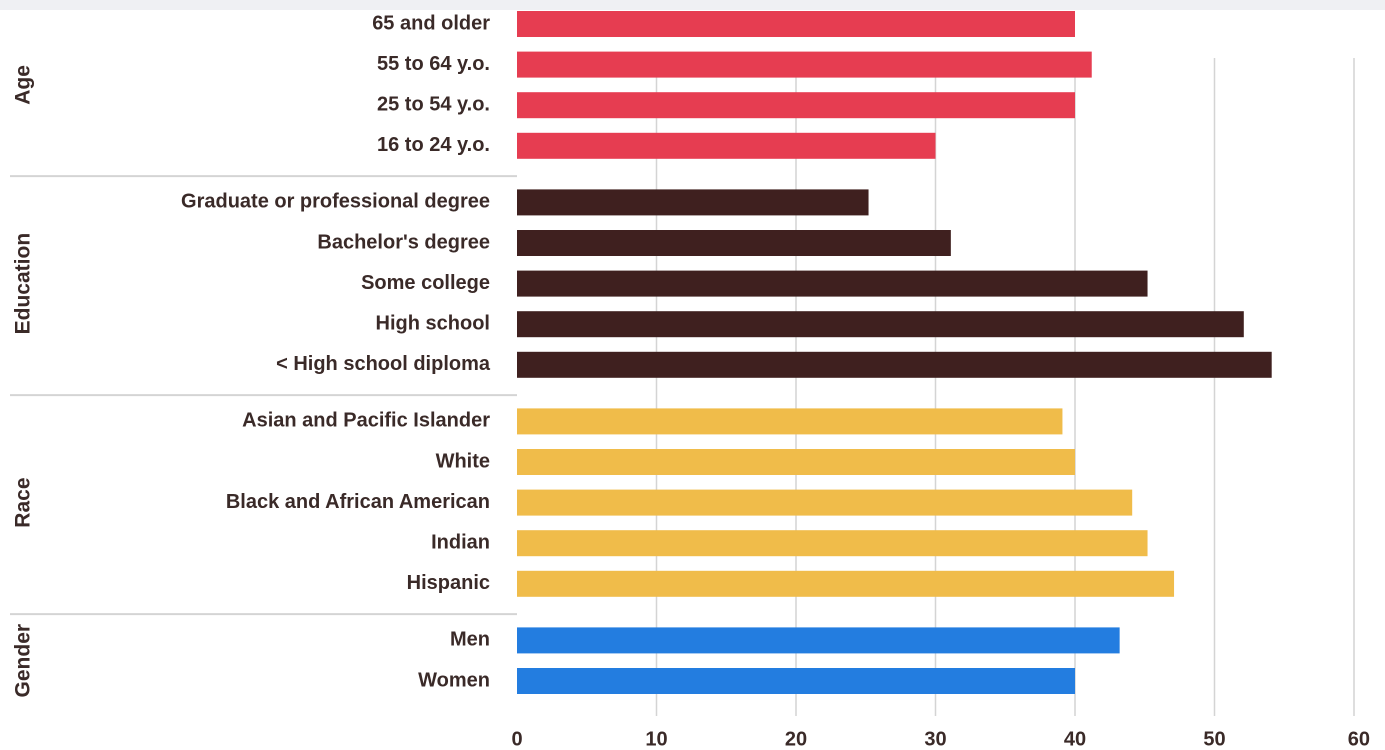 This screenshot has height=750, width=1385. What do you see at coordinates (335, 202) in the screenshot?
I see `category-label: Graduate or professional degree` at bounding box center [335, 202].